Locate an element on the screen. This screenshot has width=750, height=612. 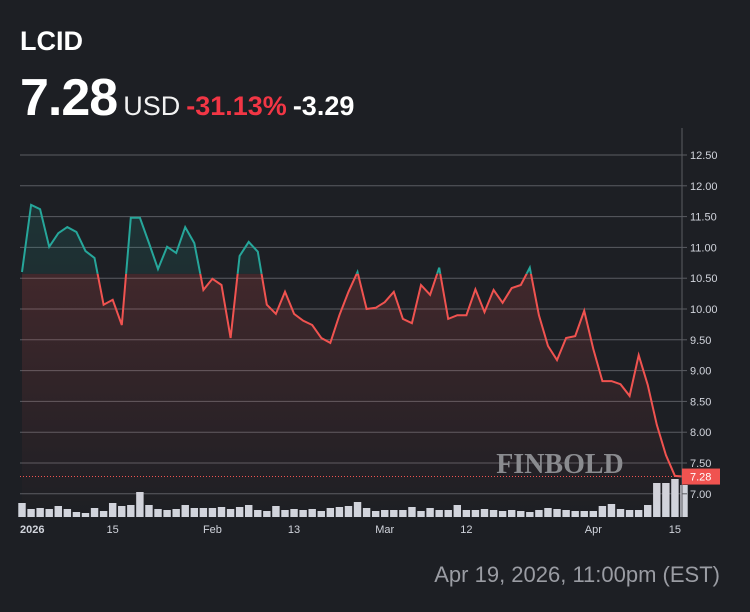
change-percent: -31.13% is located at coordinates (236, 106).